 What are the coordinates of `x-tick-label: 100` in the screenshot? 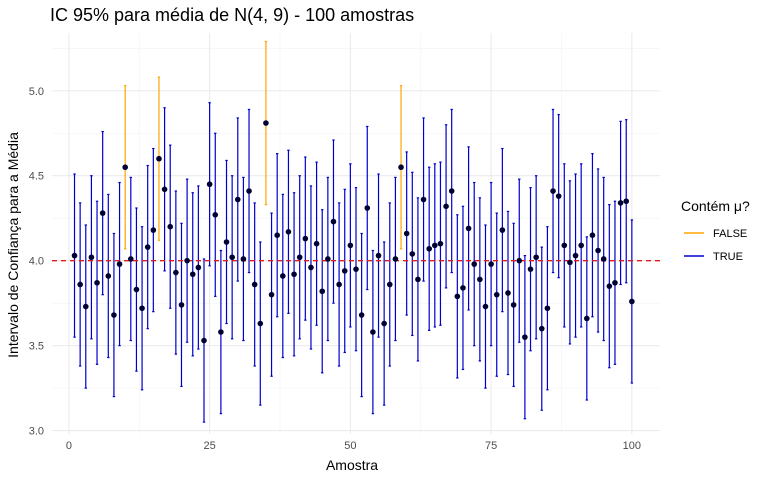 It's located at (632, 446).